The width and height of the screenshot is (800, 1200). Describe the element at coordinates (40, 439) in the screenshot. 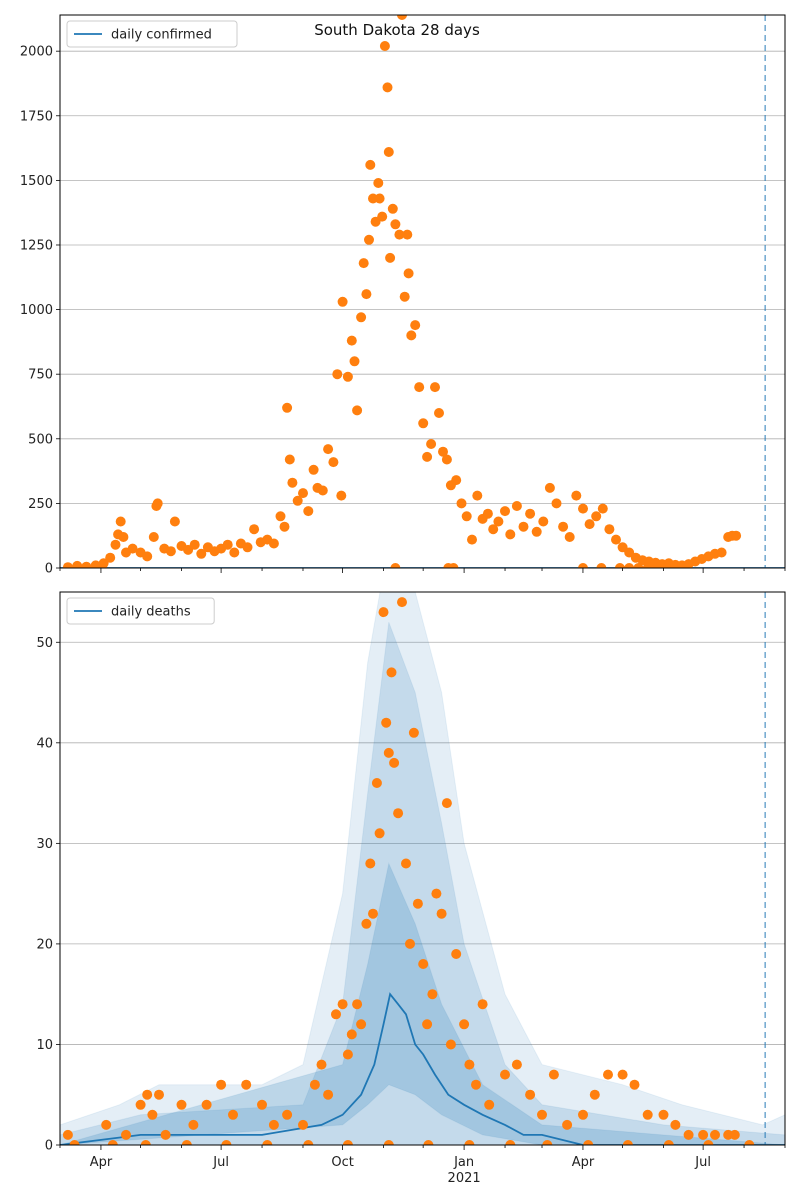

I see `y-tick-label: 500` at that location.